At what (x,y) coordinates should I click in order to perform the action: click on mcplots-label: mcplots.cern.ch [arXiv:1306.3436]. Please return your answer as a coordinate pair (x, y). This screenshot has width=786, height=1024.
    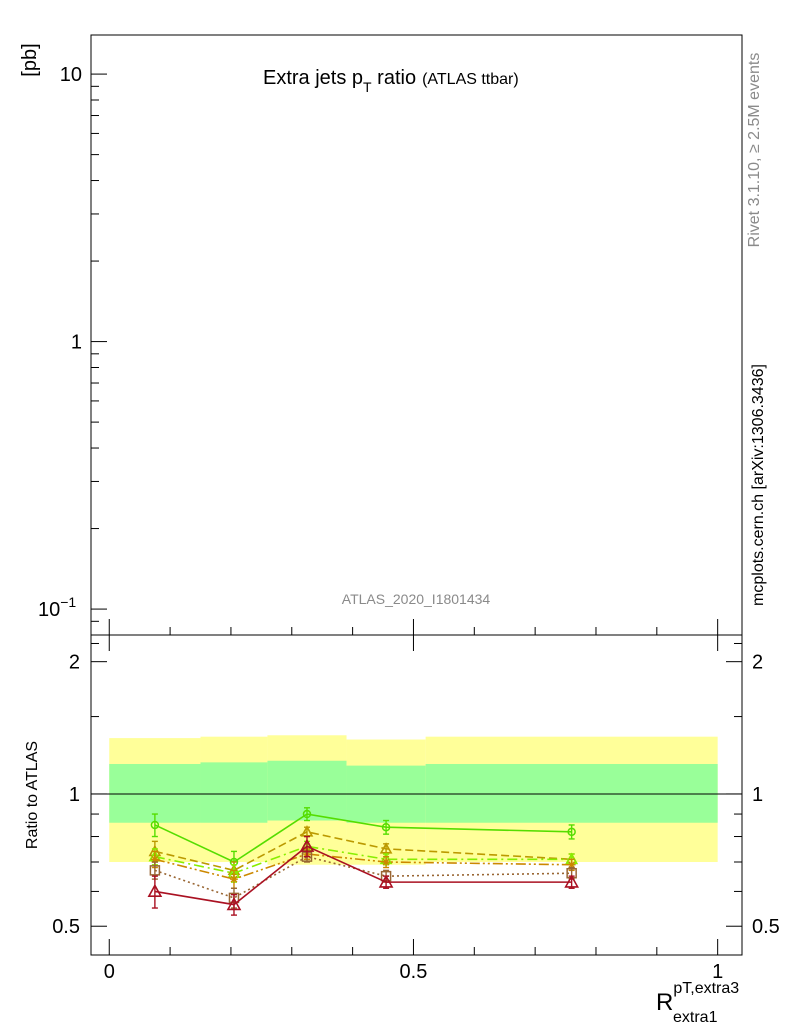
    Looking at the image, I should click on (758, 485).